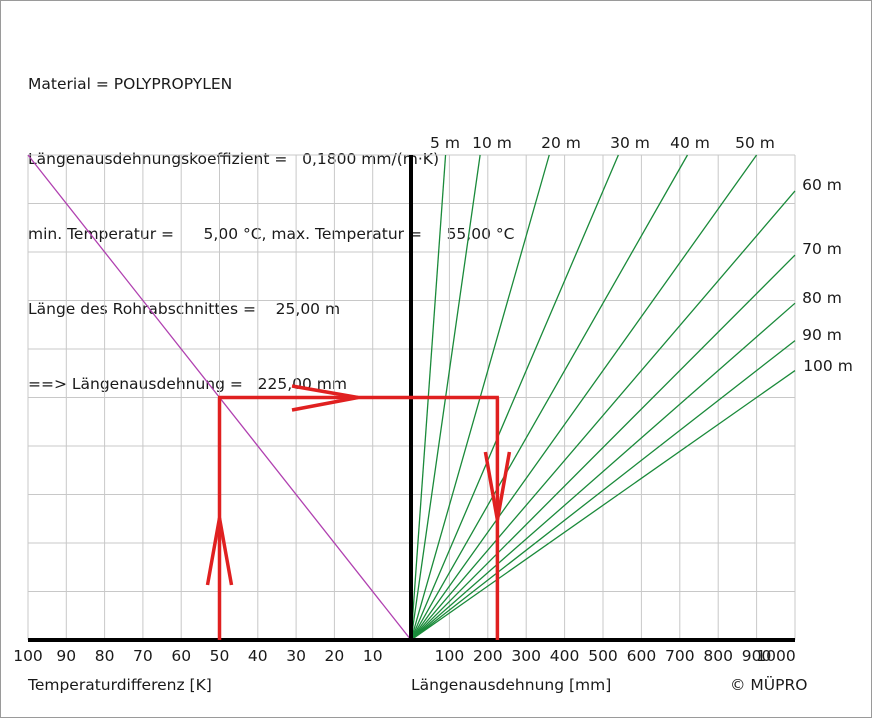 The image size is (872, 718). Describe the element at coordinates (258, 656) in the screenshot. I see `left-tick-label: 40` at that location.